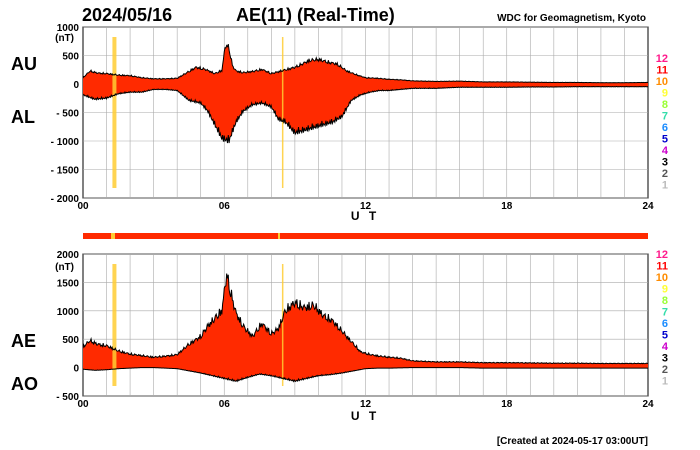  I want to click on station-coverage-bar, so click(365, 236).